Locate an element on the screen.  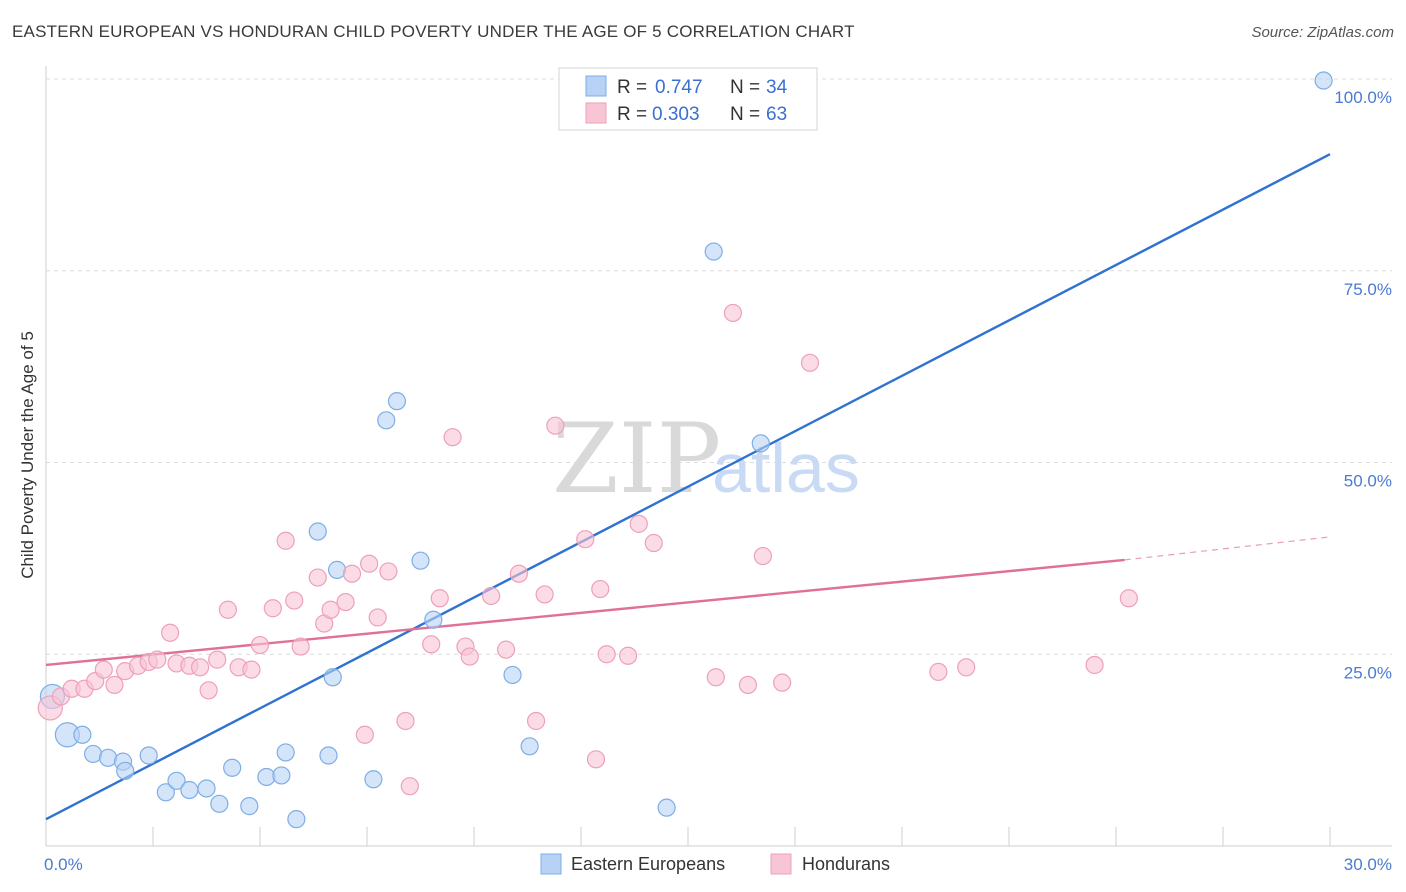
honduran-trendline is located at coordinates (585, 612).